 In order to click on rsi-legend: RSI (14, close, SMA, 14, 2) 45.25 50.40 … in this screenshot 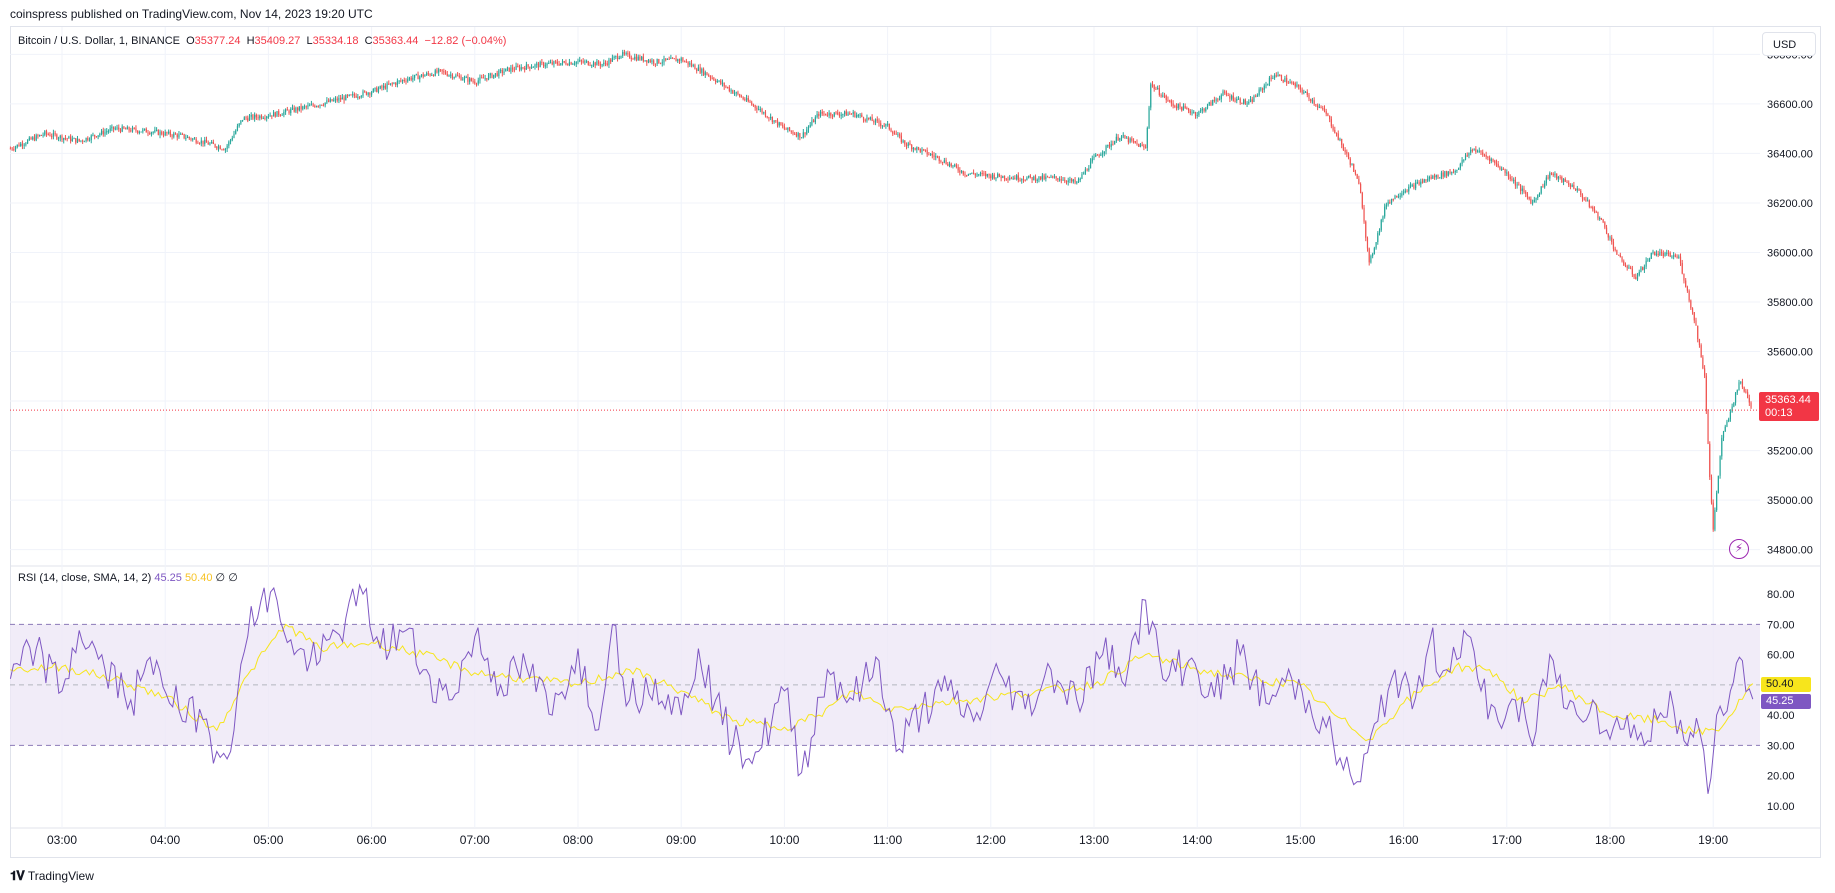, I will do `click(128, 577)`.